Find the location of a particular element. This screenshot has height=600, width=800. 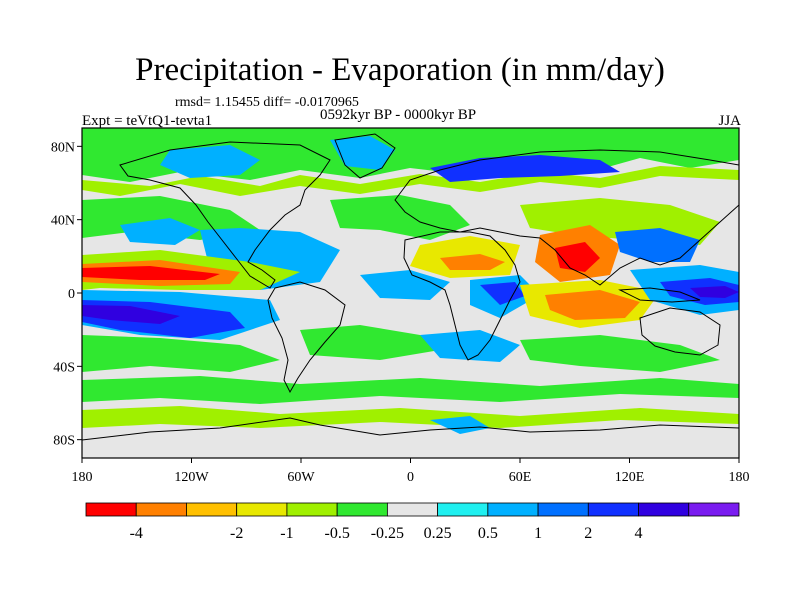

coast-north-america is located at coordinates (225, 215).